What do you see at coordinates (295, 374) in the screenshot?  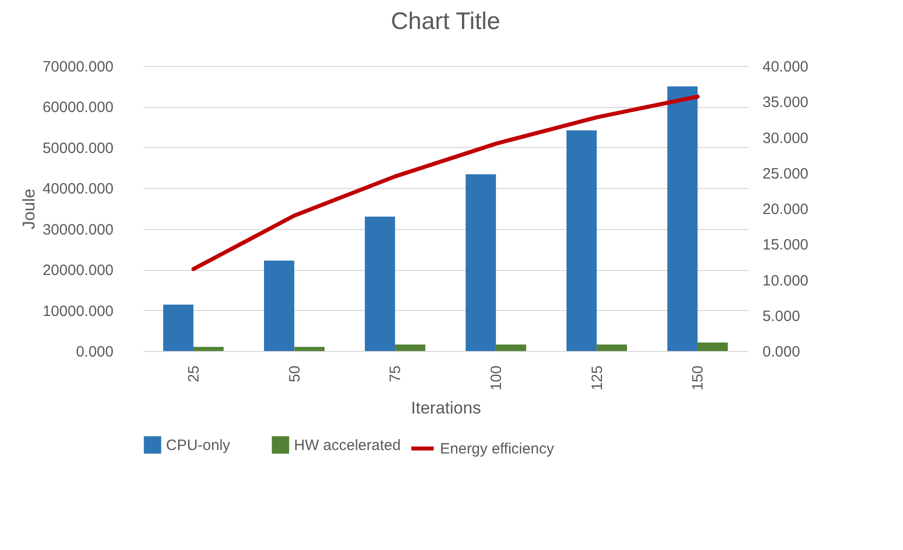 I see `x-tick-label: 50` at bounding box center [295, 374].